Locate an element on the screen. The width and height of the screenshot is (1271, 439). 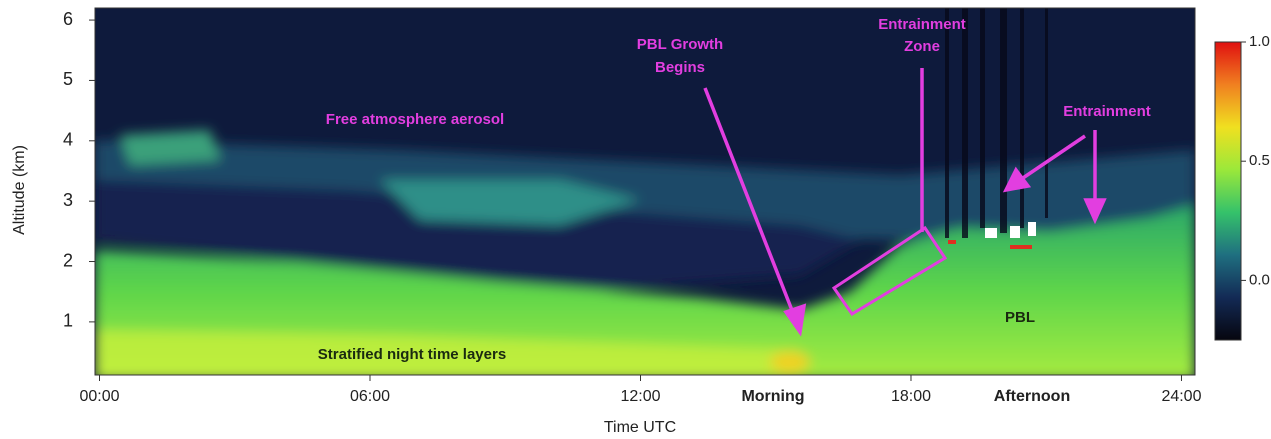
annotation: PBL is located at coordinates (1020, 317).